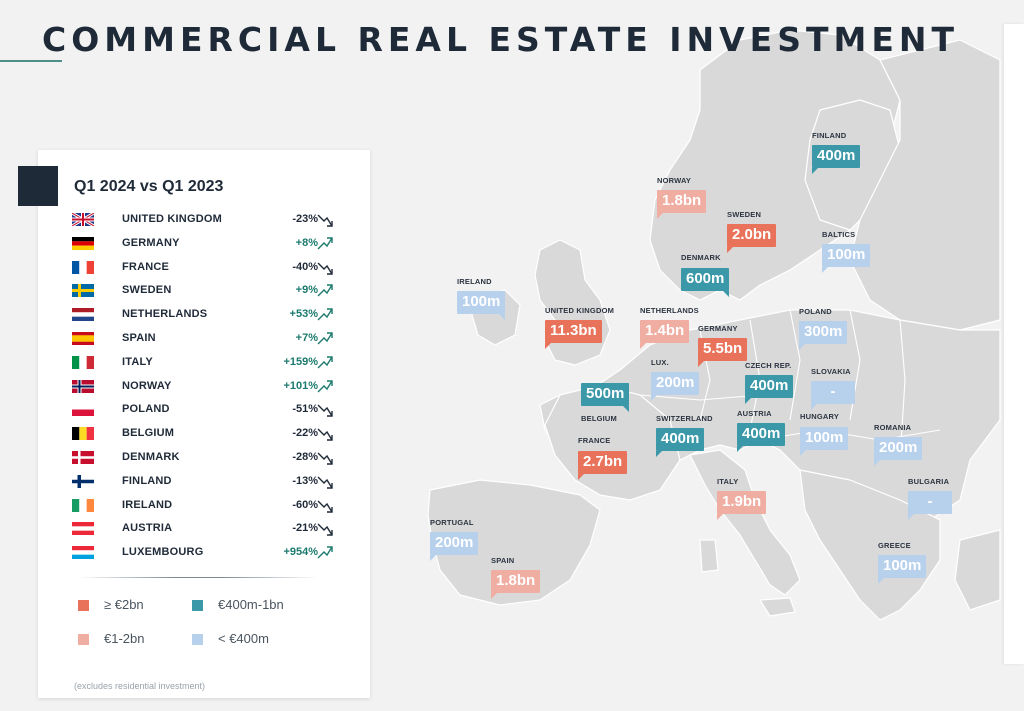  I want to click on value-bubble-hungary: 100m, so click(824, 441).